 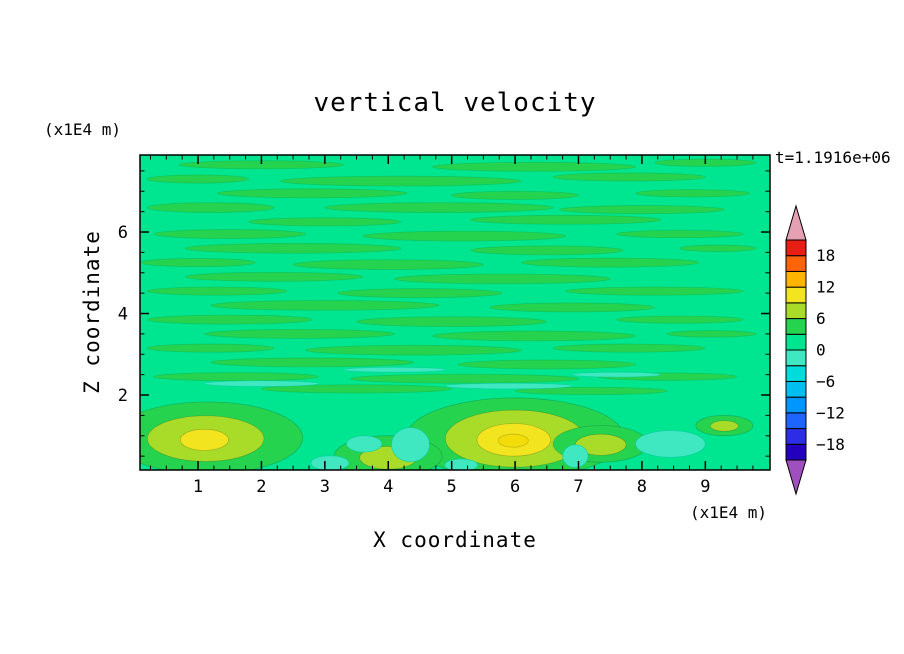 I want to click on x-tick-label: 1, so click(x=198, y=487).